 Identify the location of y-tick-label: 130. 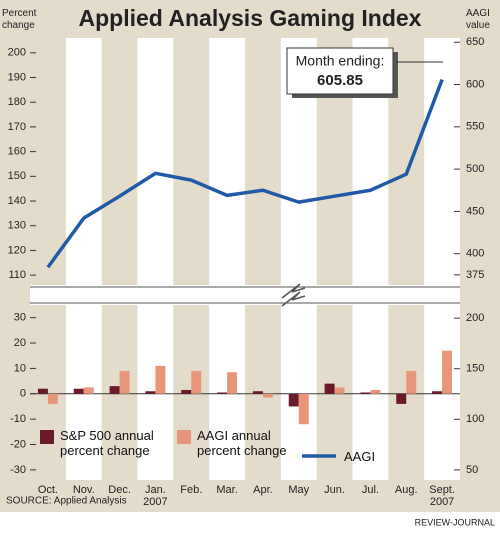
(17, 226).